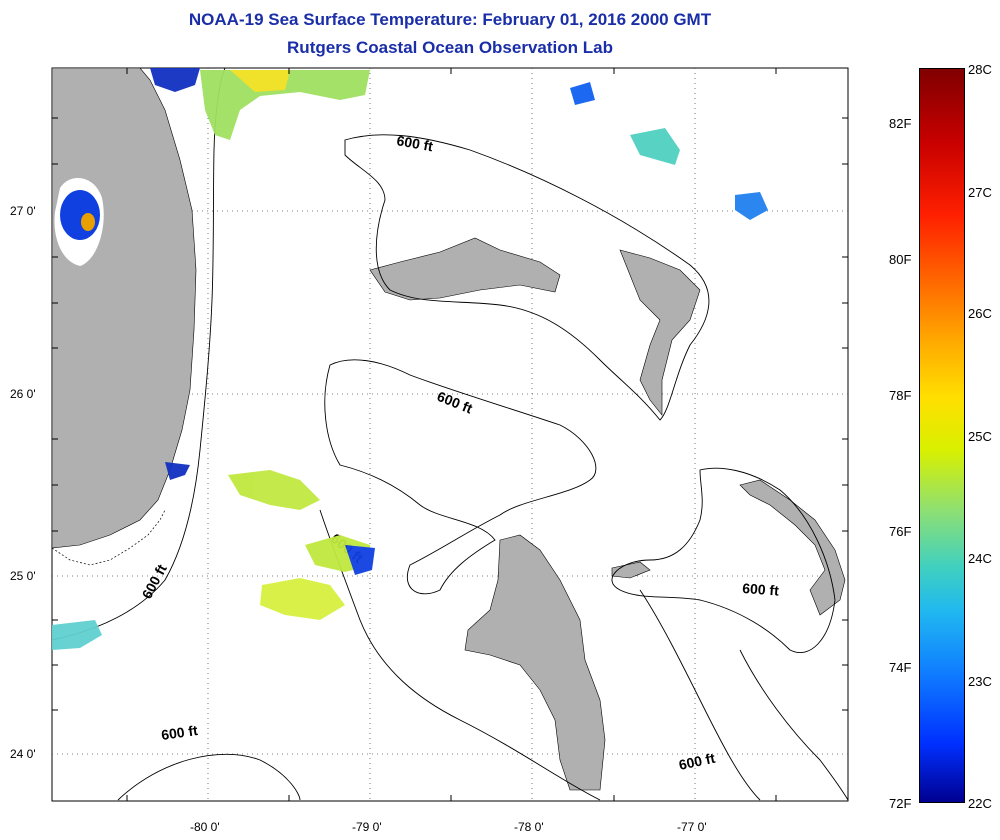  I want to click on map-subtitle: Rutgers Coastal Ocean Observation Lab, so click(450, 47).